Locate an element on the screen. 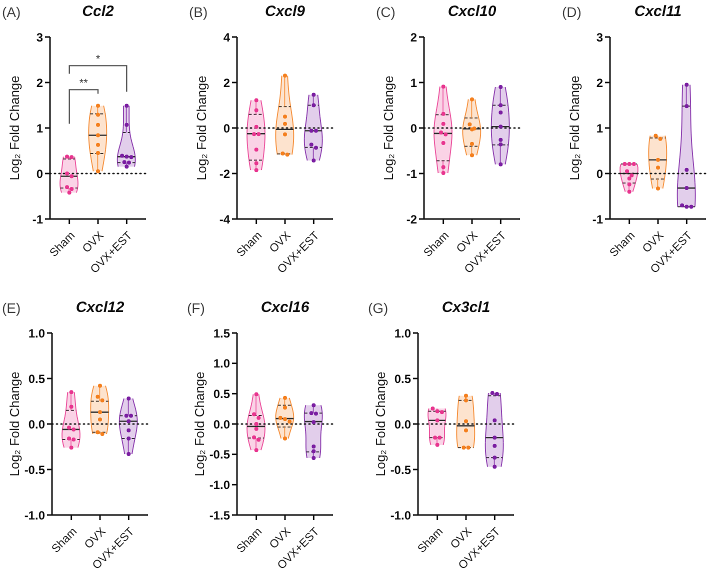  chart-title: Ccl2 is located at coordinates (98, 12).